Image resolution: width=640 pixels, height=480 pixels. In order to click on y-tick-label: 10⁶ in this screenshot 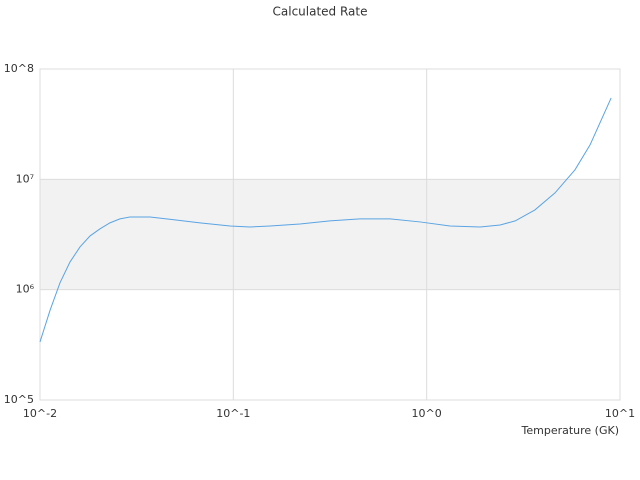, I will do `click(25, 289)`.